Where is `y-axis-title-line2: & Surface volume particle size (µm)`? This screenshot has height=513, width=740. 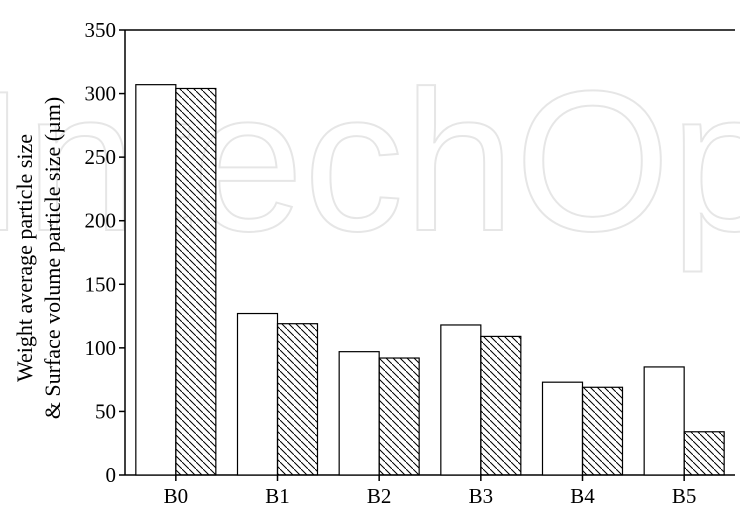
y-axis-title-line2: & Surface volume particle size (µm) is located at coordinates (52, 258).